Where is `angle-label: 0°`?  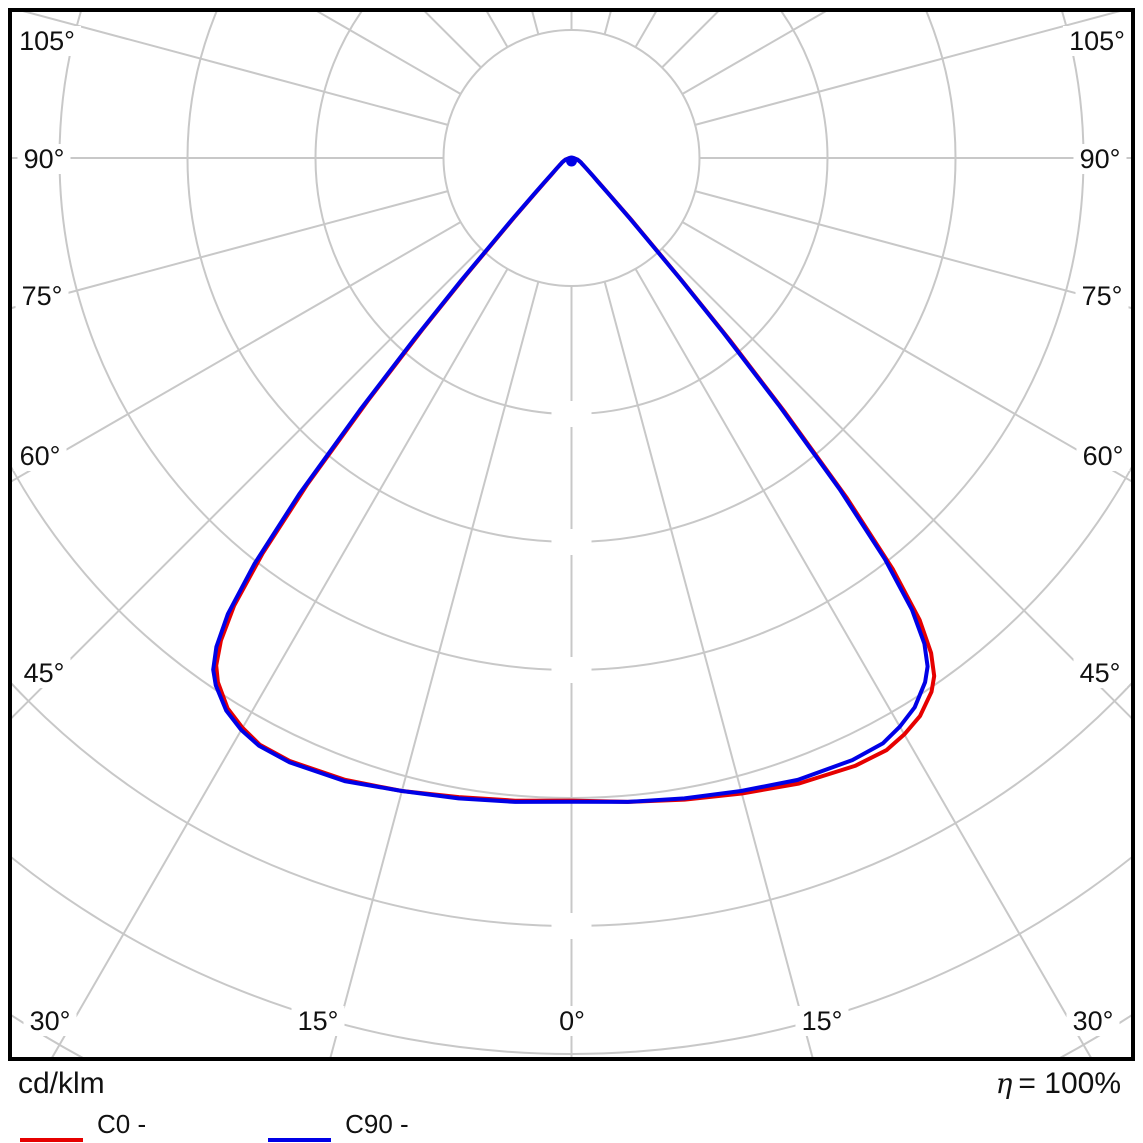
angle-label: 0° is located at coordinates (572, 1021).